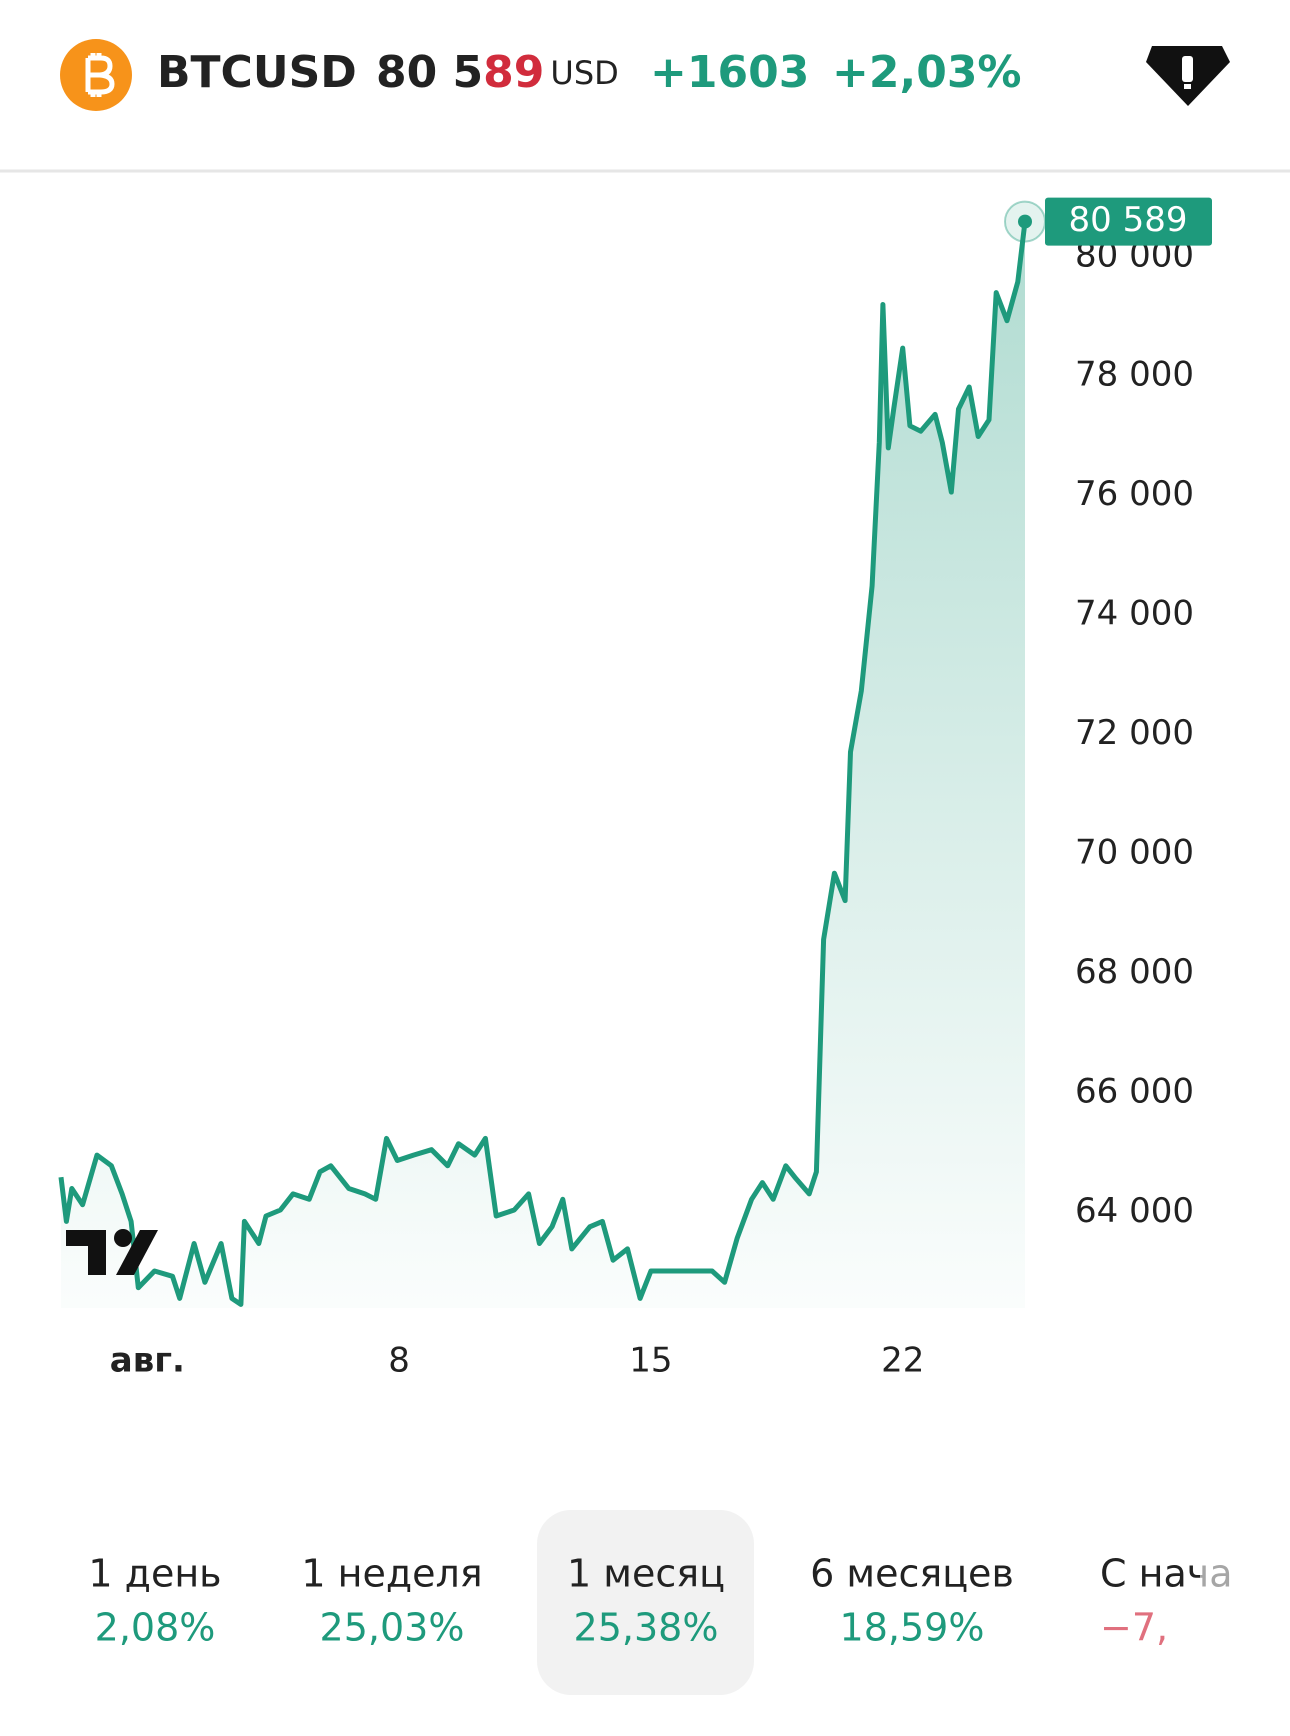 Image resolution: width=1290 pixels, height=1736 pixels. I want to click on price-badge-label: 80 589, so click(1128, 220).